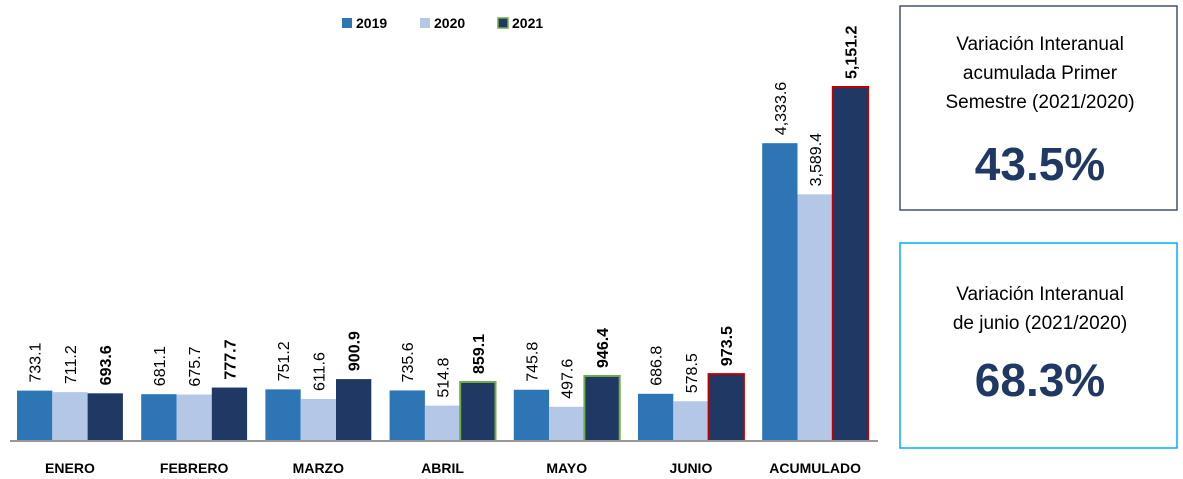  Describe the element at coordinates (691, 468) in the screenshot. I see `x-tick-label: JUNIO` at that location.